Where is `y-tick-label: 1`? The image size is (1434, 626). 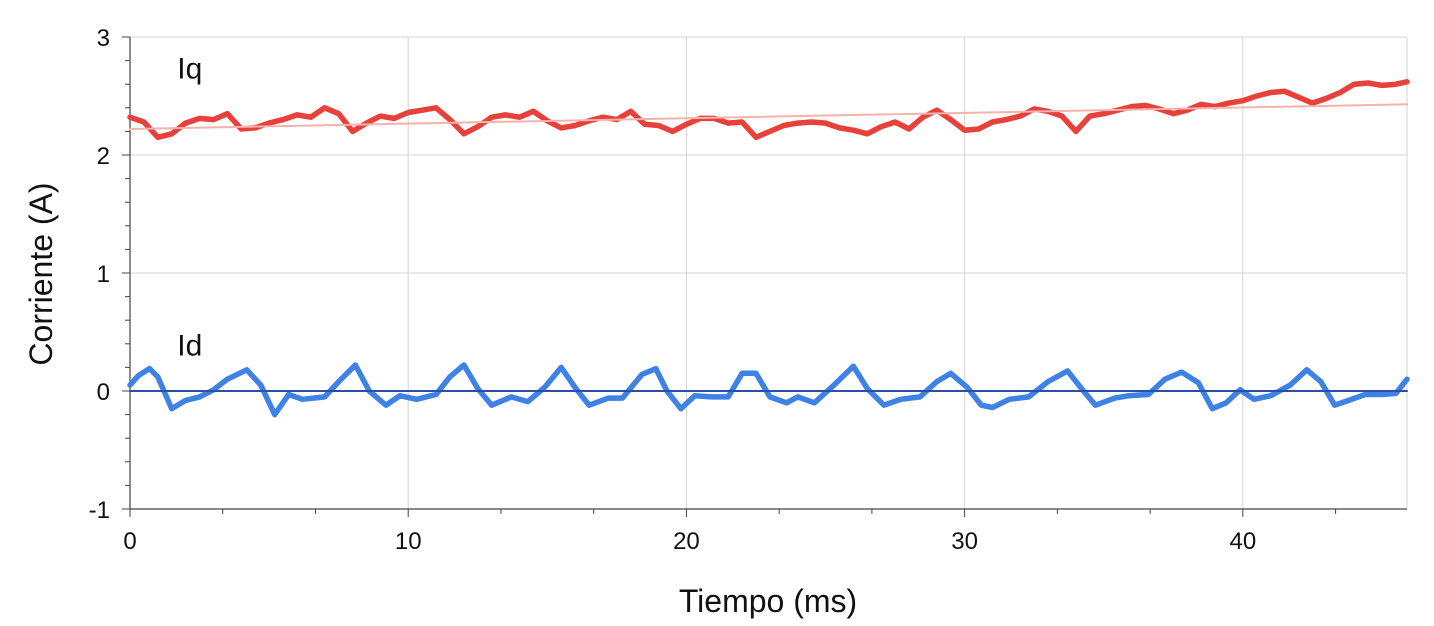 y-tick-label: 1 is located at coordinates (103, 274).